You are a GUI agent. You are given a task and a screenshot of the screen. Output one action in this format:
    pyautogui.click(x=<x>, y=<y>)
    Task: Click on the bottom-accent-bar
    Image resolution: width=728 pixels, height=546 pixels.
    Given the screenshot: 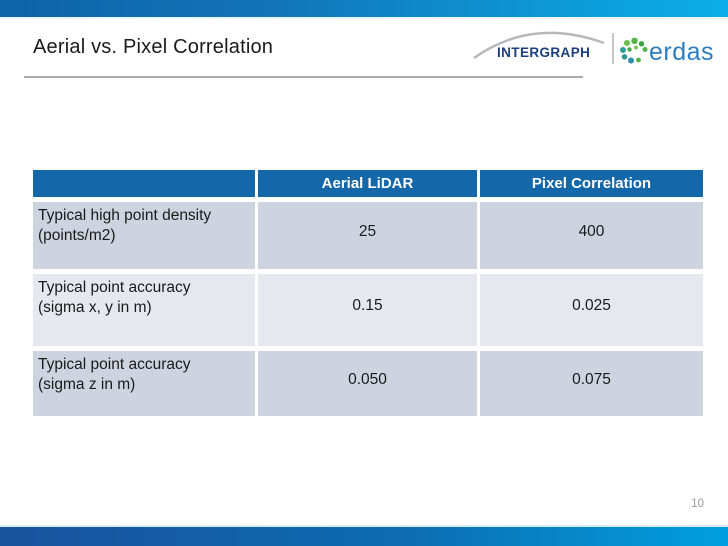 What is the action you would take?
    pyautogui.click(x=364, y=535)
    